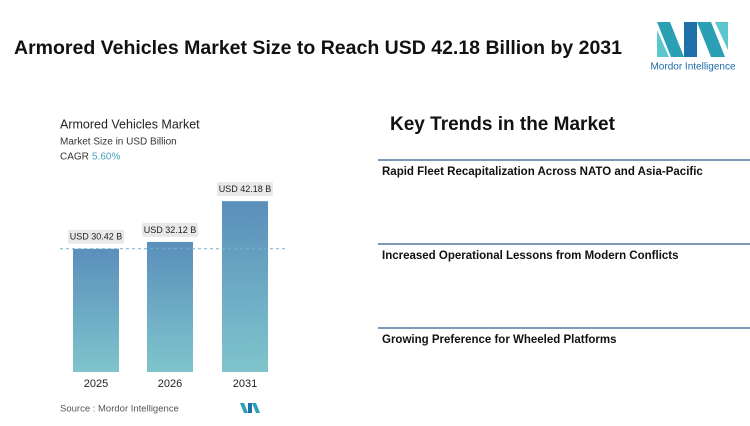 Image resolution: width=750 pixels, height=426 pixels. What do you see at coordinates (96, 384) in the screenshot?
I see `x-tick-label: 2025` at bounding box center [96, 384].